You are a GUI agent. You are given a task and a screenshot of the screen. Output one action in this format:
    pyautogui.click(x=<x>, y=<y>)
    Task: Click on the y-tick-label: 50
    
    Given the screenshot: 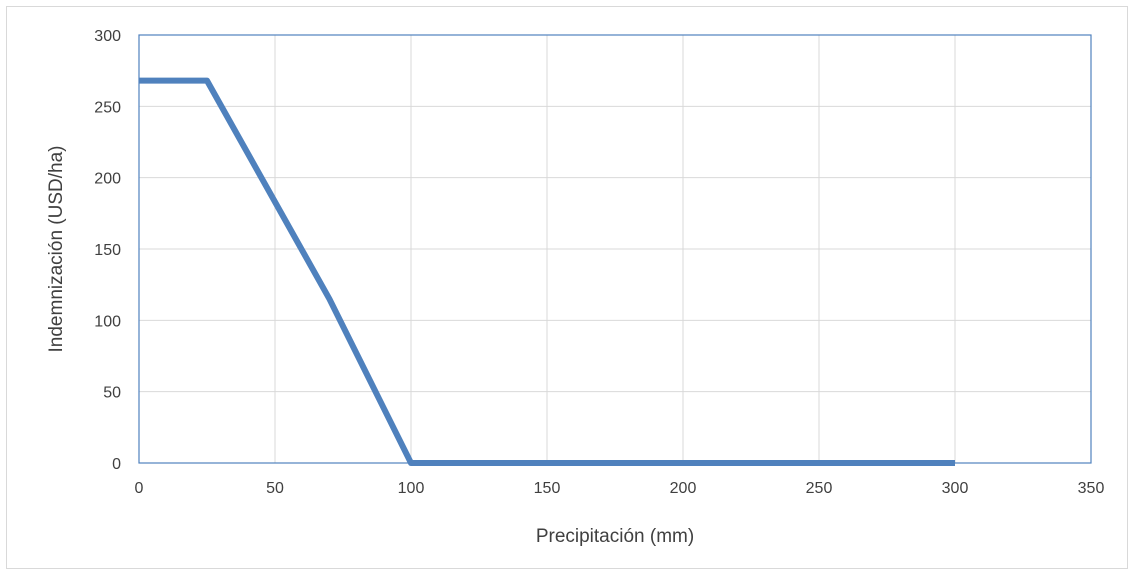 What is the action you would take?
    pyautogui.click(x=112, y=393)
    